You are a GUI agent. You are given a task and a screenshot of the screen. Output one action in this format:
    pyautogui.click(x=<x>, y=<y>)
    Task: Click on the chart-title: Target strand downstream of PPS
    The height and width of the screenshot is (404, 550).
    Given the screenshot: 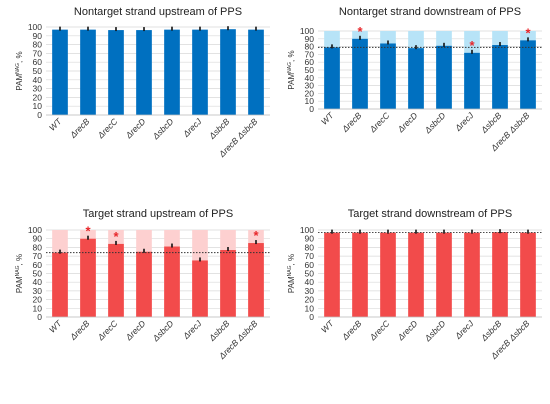 What is the action you would take?
    pyautogui.click(x=430, y=214)
    